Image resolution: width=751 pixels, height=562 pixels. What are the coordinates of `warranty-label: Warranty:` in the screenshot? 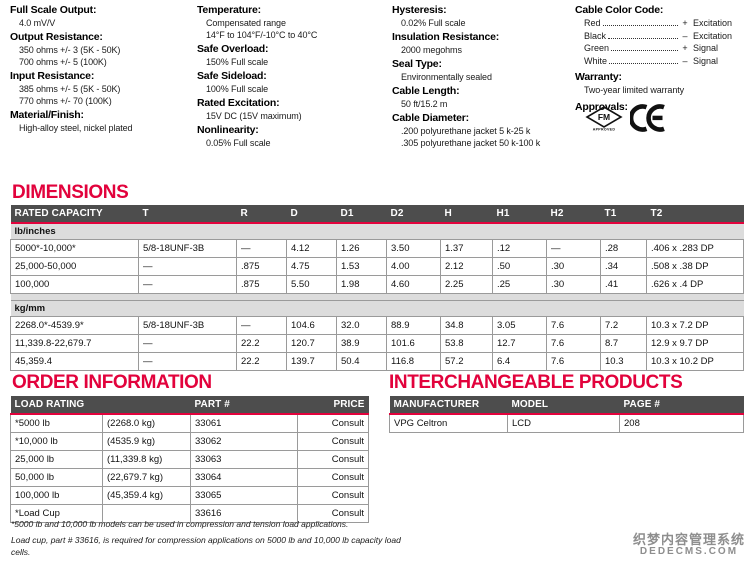 It's located at (598, 77).